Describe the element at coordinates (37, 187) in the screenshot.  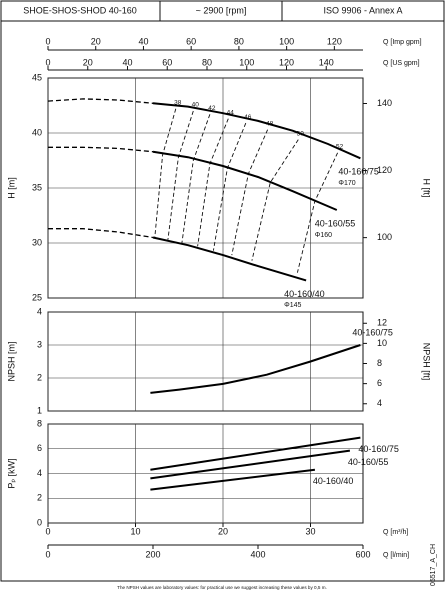
I see `y-tick-label: 35` at that location.